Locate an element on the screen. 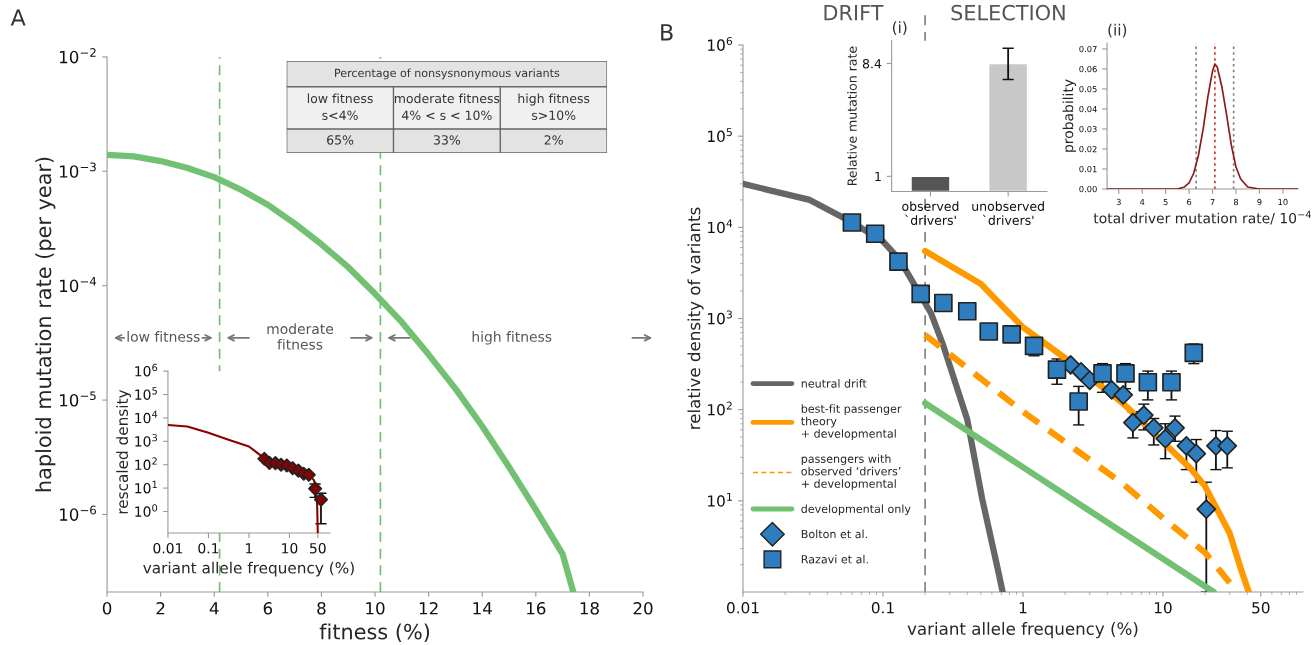 Image resolution: width=1312 pixels, height=645 pixels. y-tick-label: 10$^{−2}$ is located at coordinates (78, 56).